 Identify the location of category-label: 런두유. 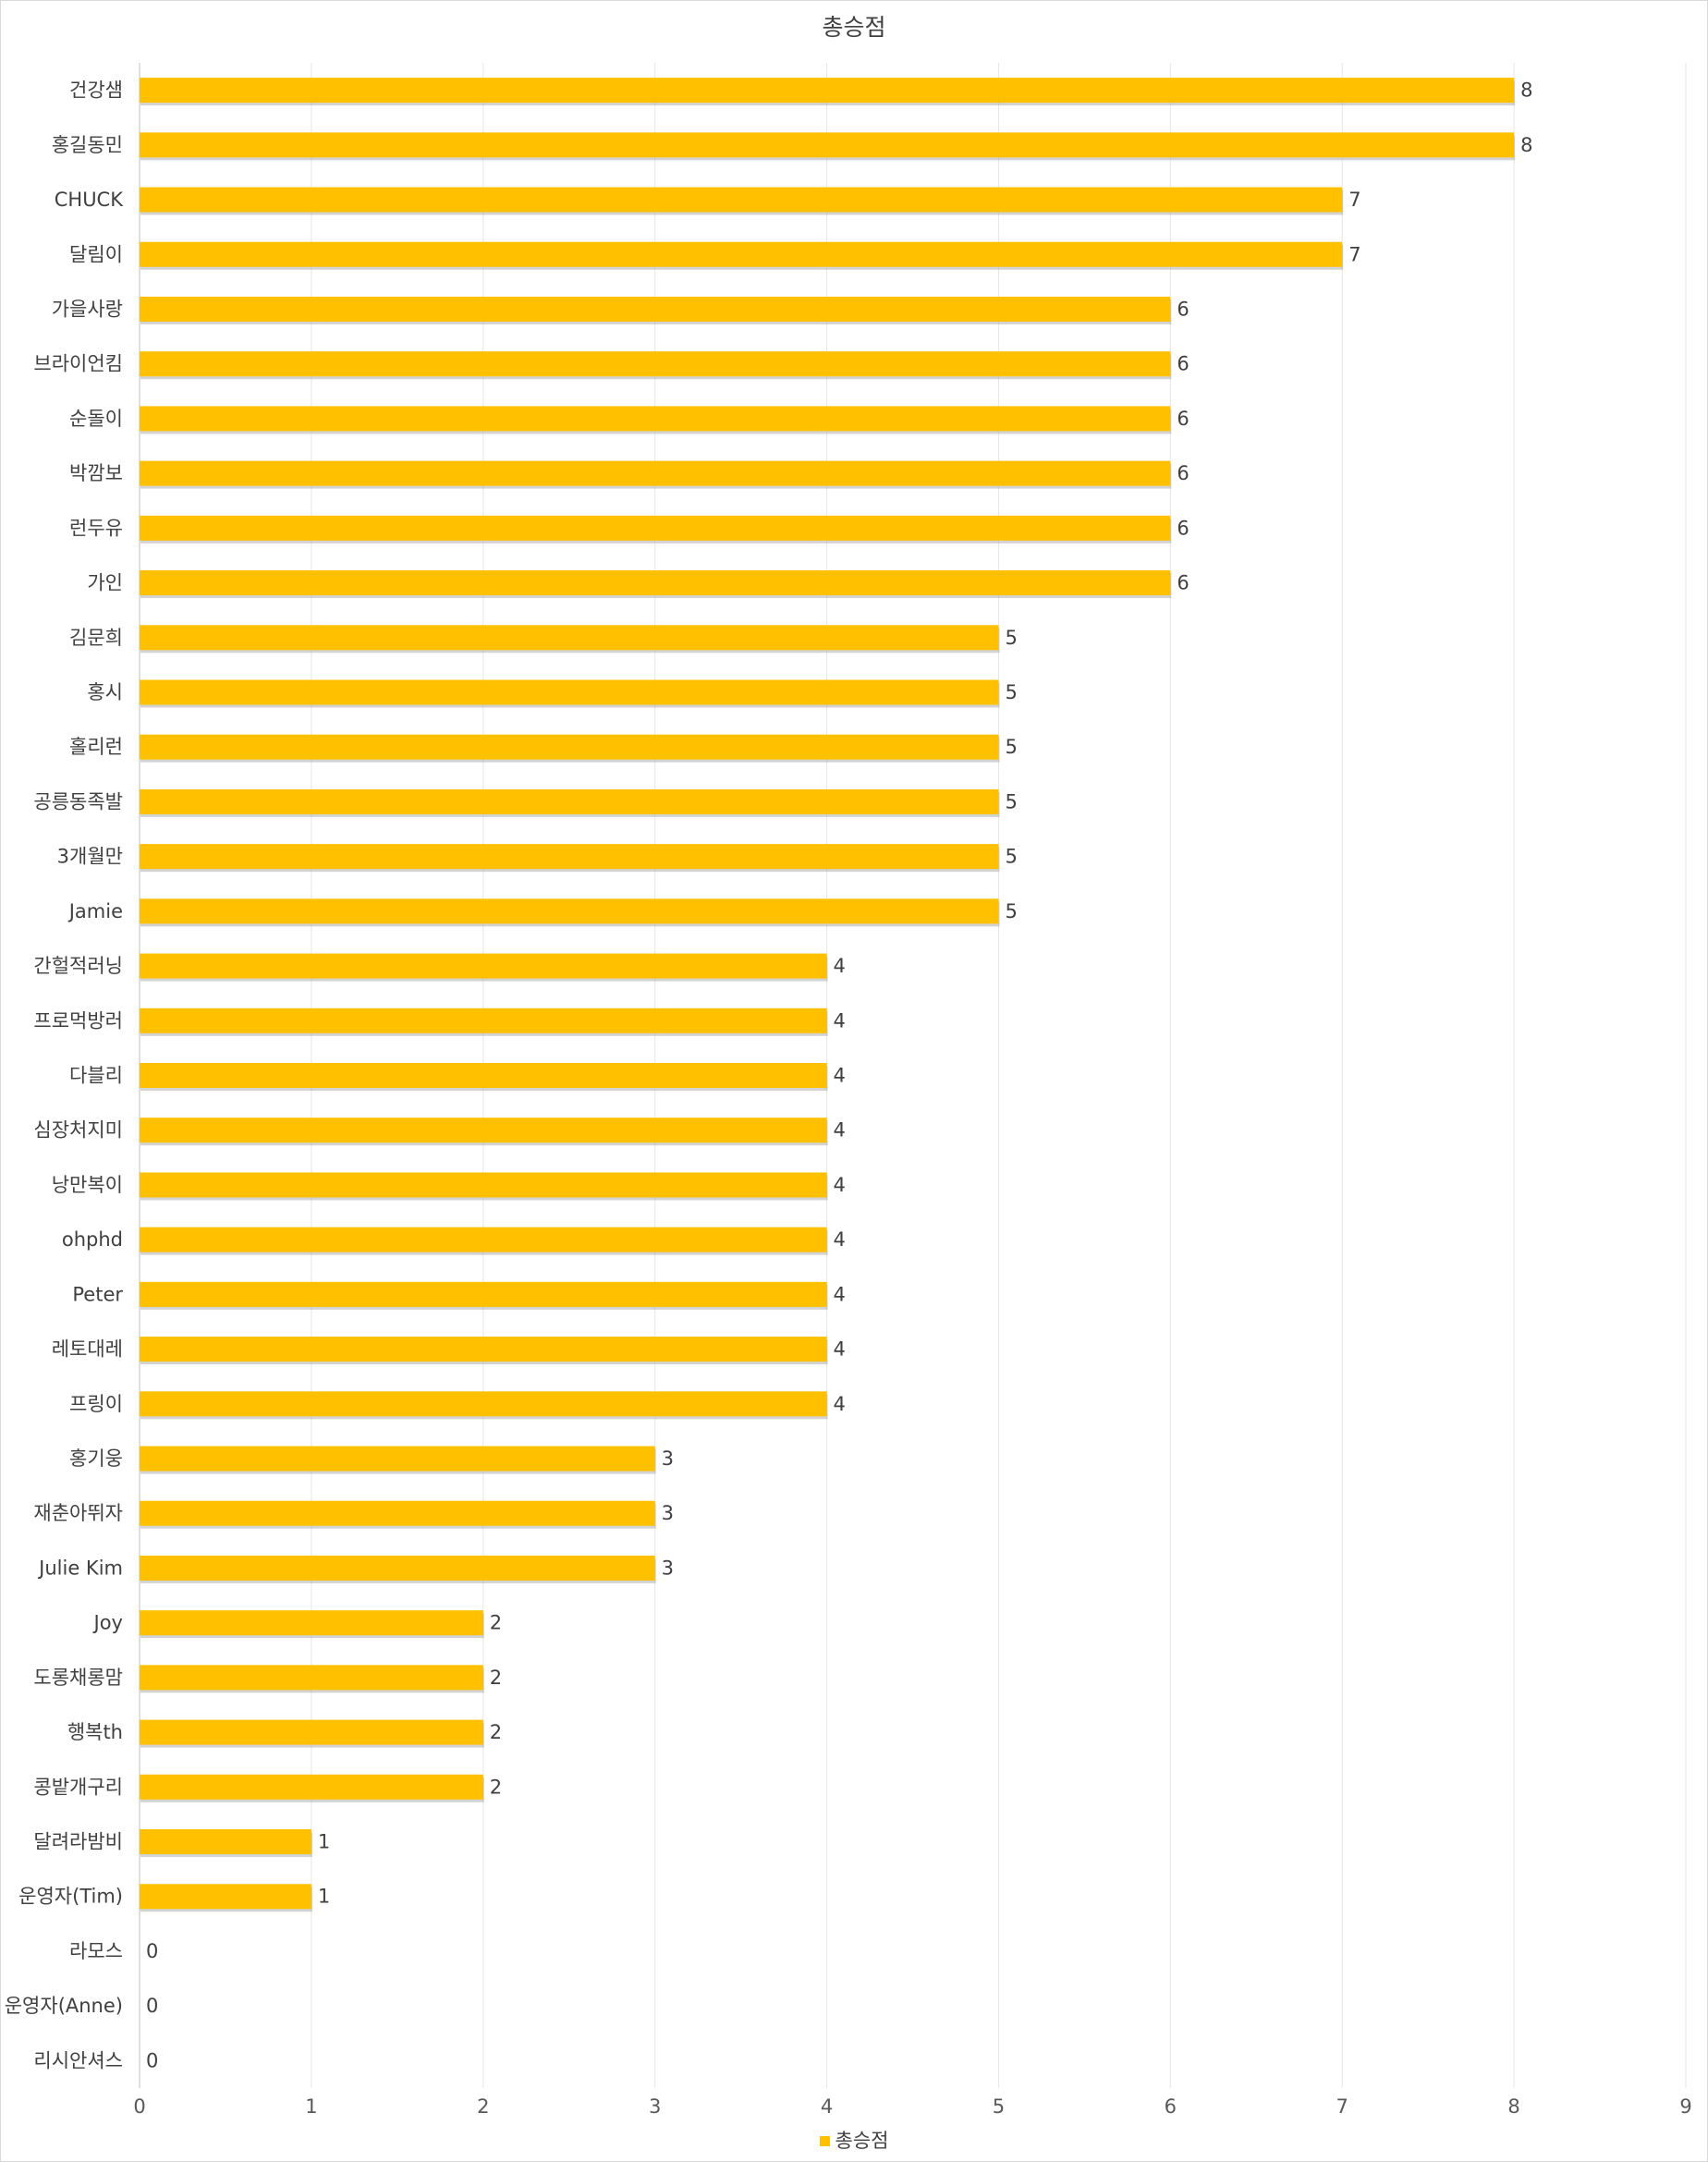
(96, 528).